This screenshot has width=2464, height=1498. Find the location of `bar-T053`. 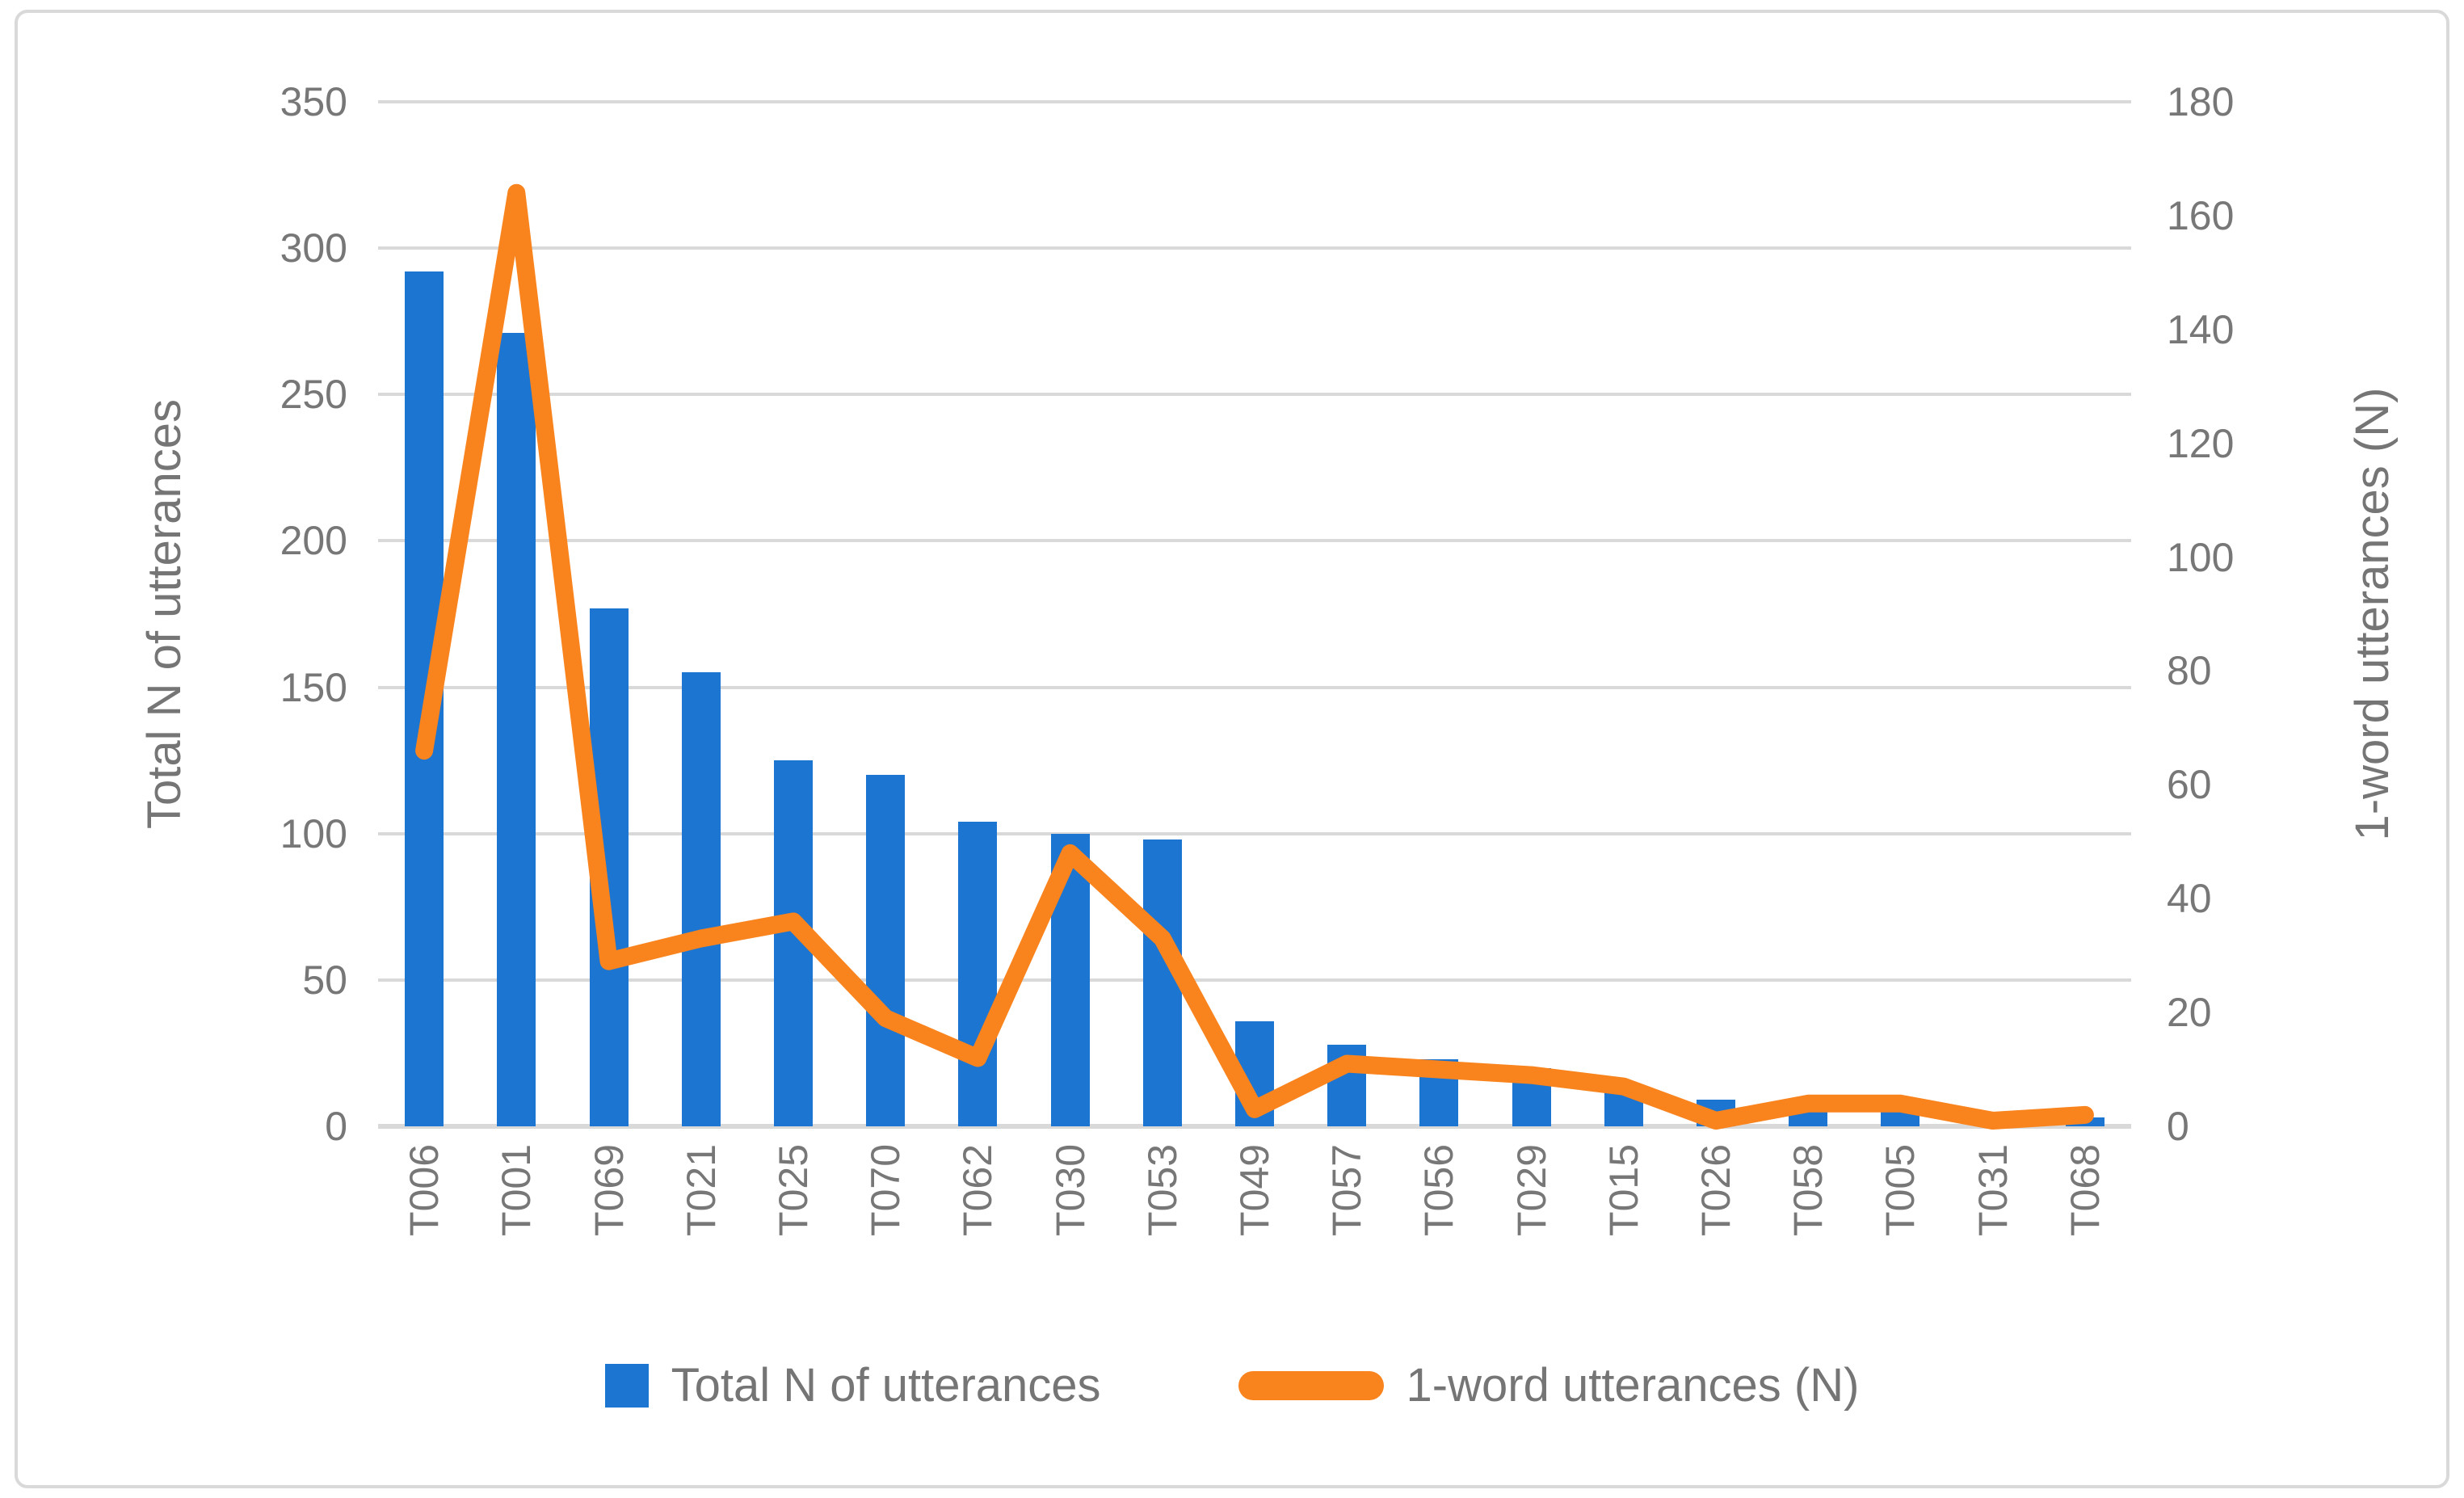

bar-T053 is located at coordinates (1162, 982).